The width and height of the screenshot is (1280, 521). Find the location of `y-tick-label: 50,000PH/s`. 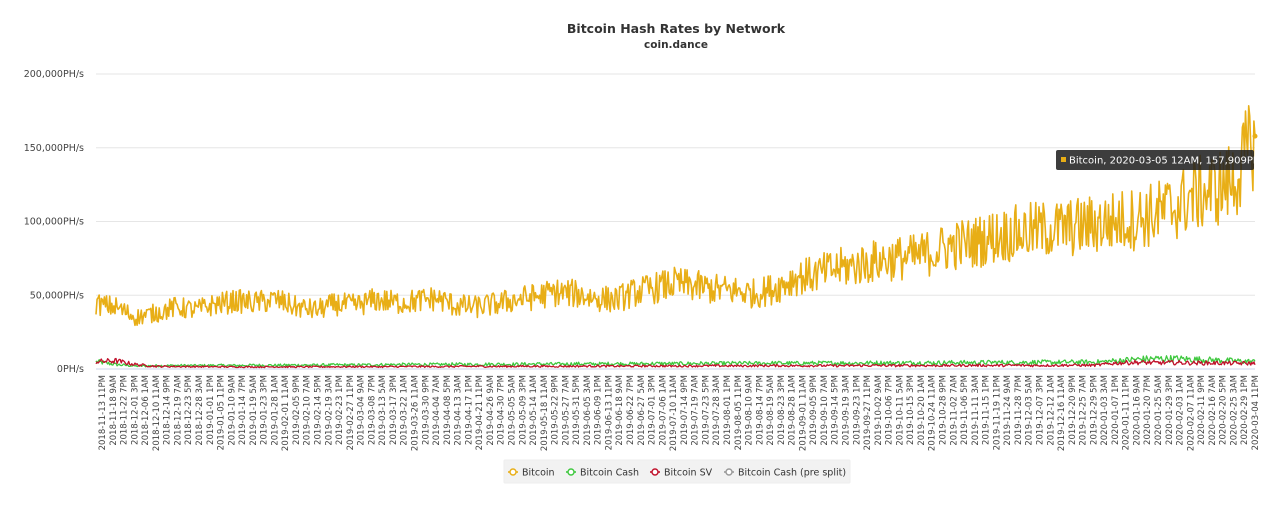

y-tick-label: 50,000PH/s is located at coordinates (57, 295).